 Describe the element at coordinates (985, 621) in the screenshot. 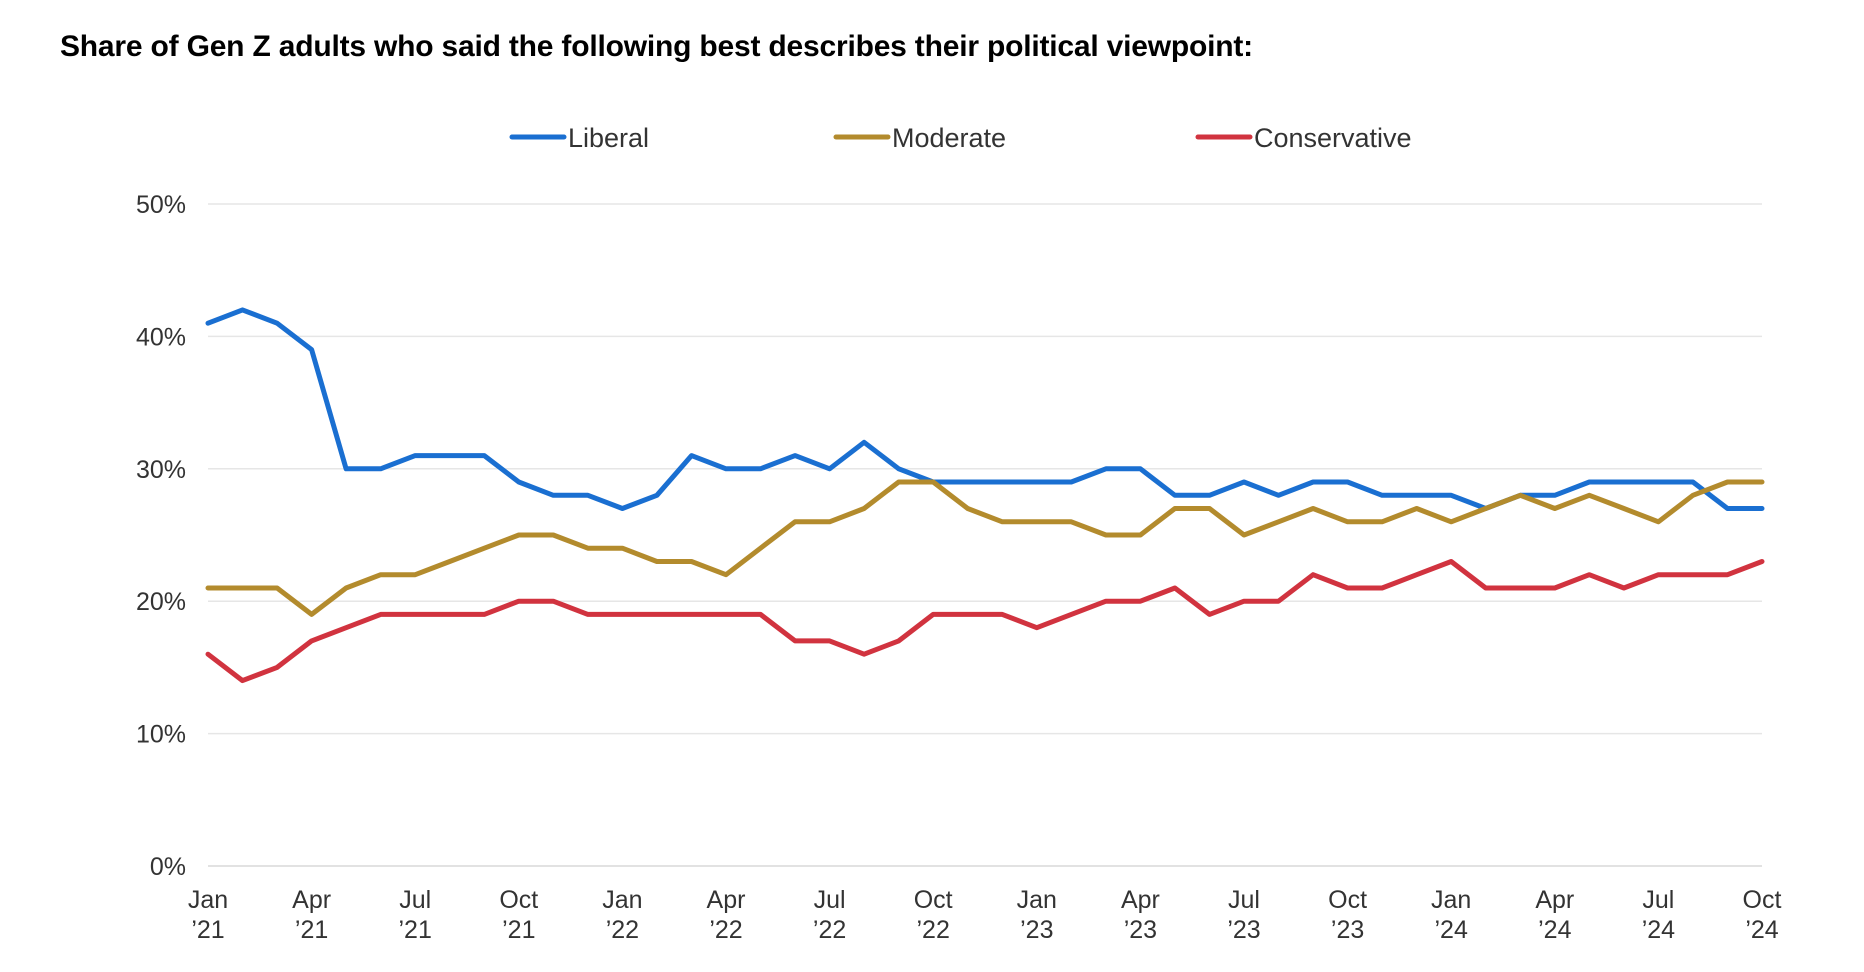

I see `series-line-conservative` at that location.